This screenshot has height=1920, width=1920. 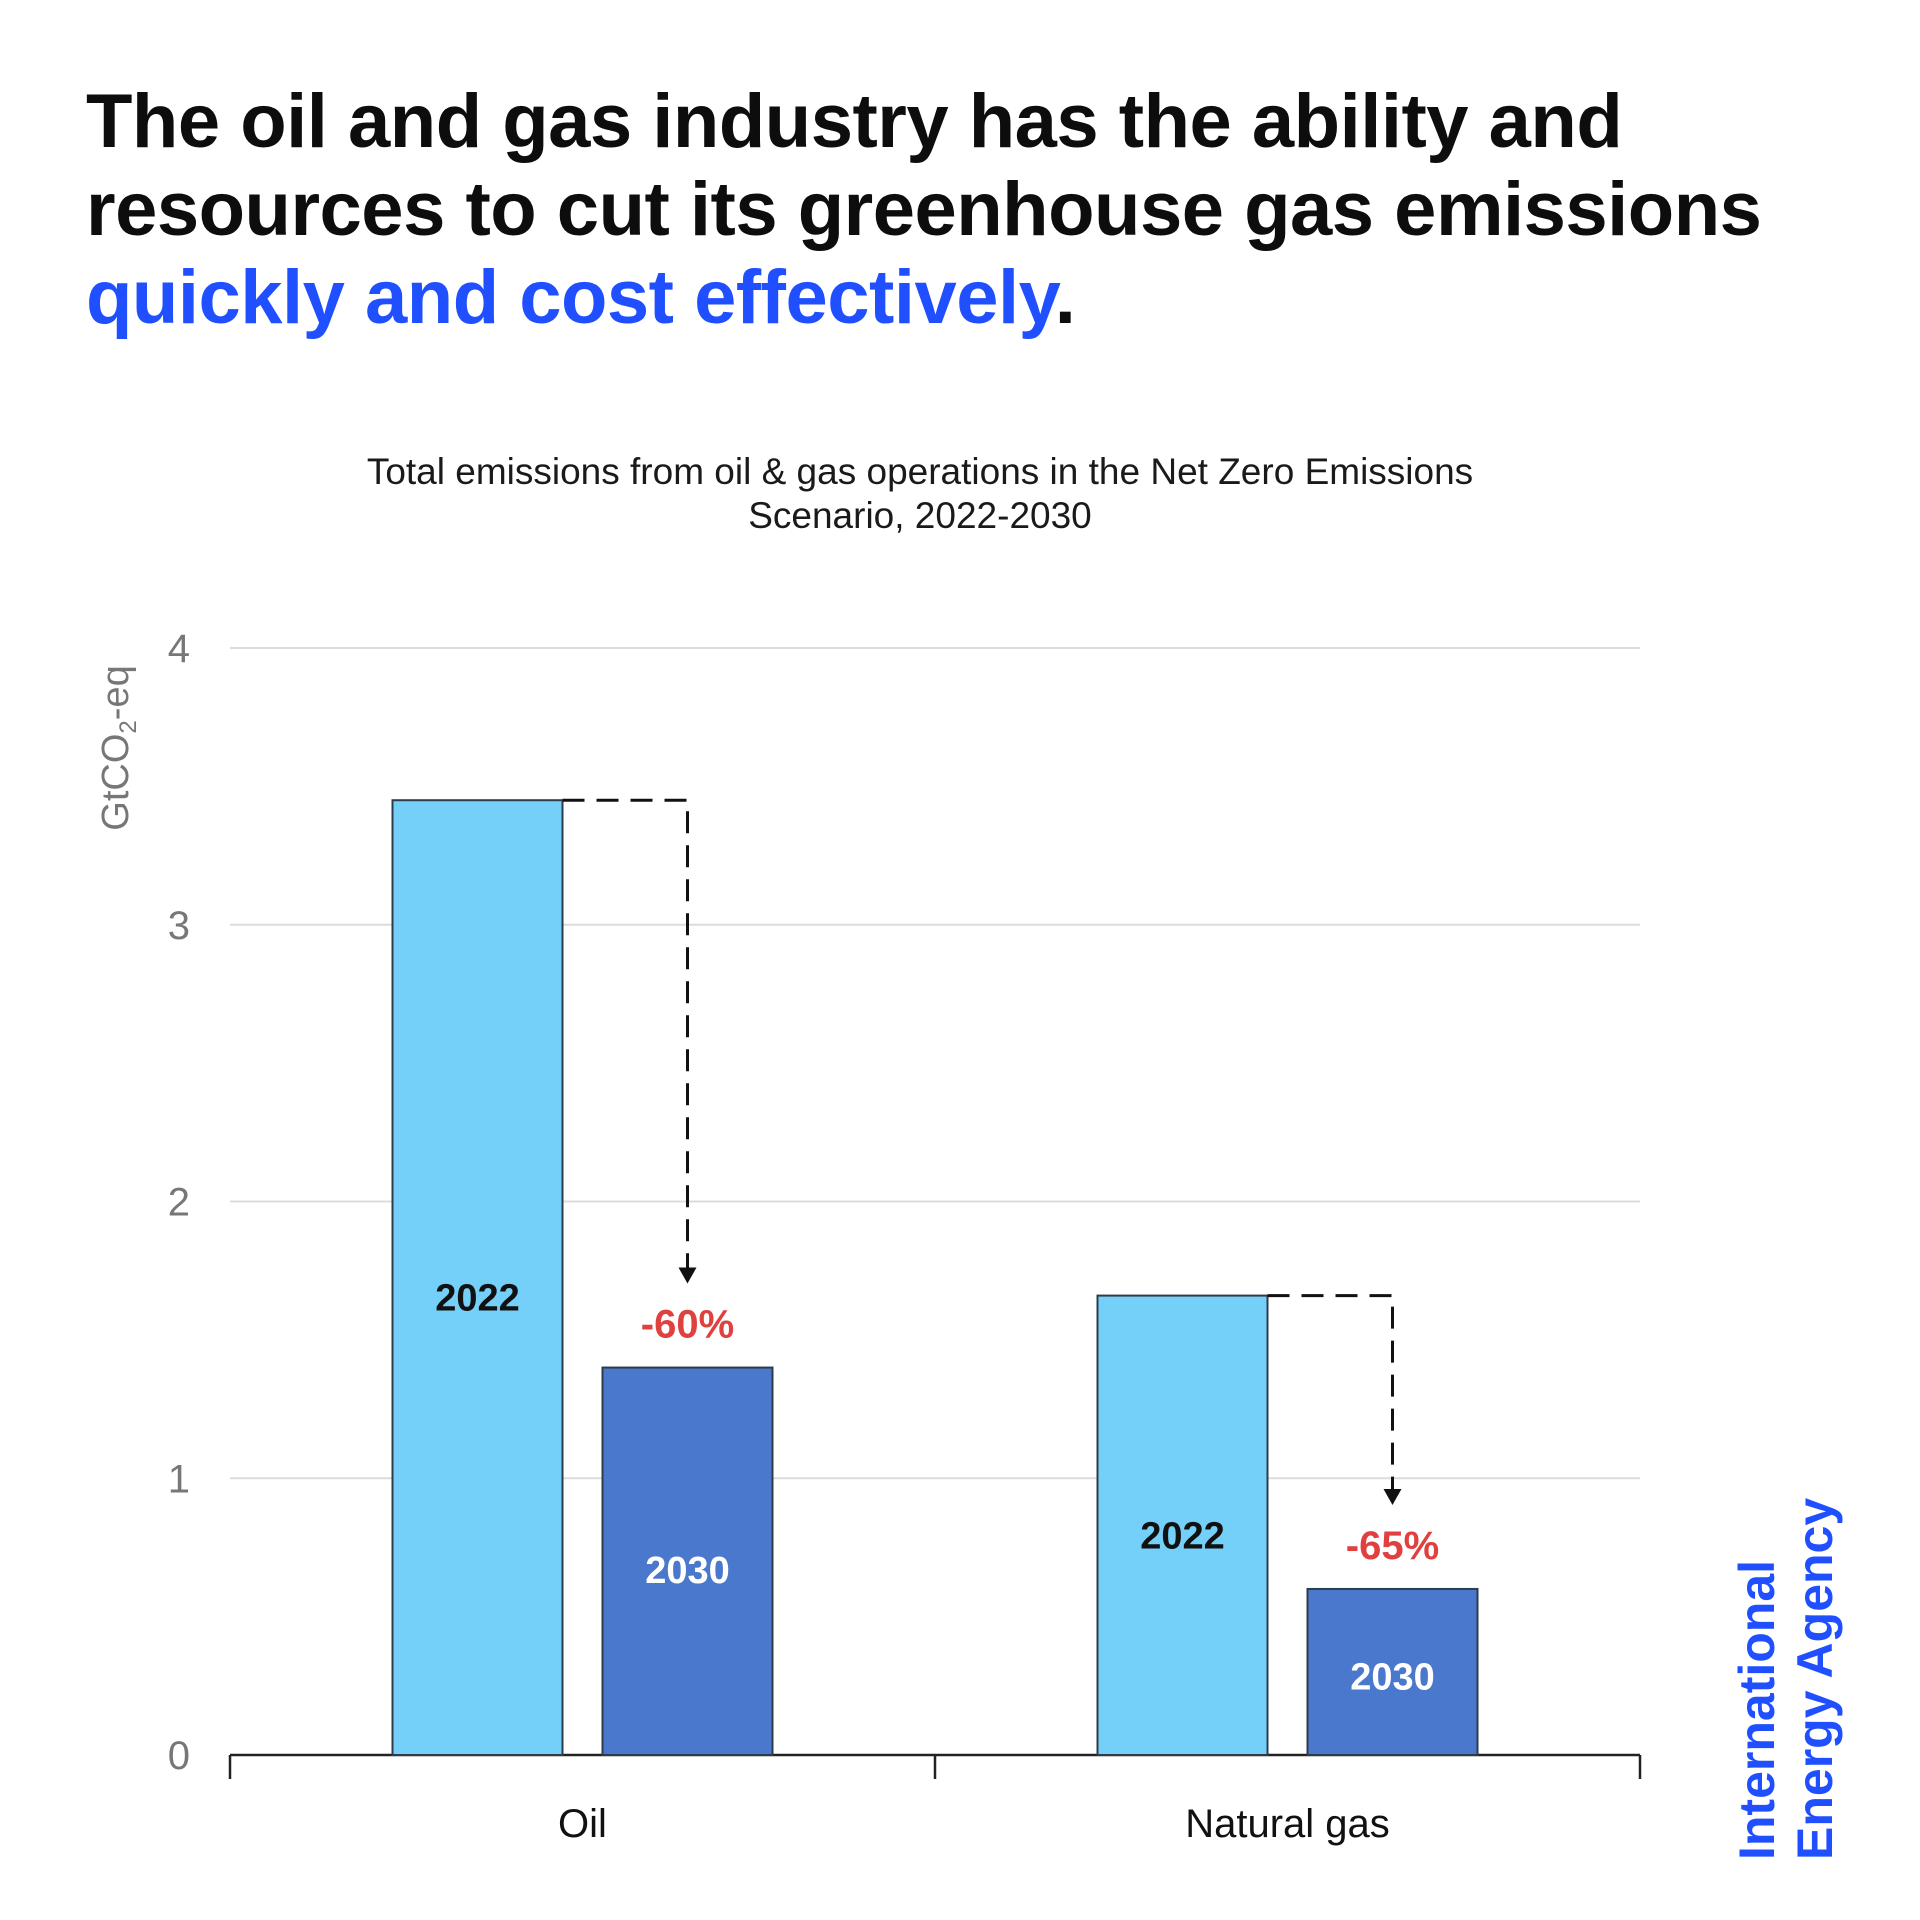 What do you see at coordinates (116, 782) in the screenshot?
I see `y-axis-label-text: GtCO` at bounding box center [116, 782].